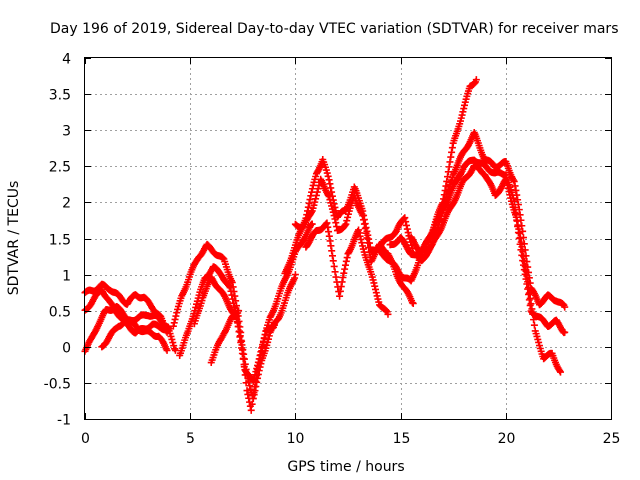 The image size is (640, 480). I want to click on x-tick-label: 0, so click(85, 439).